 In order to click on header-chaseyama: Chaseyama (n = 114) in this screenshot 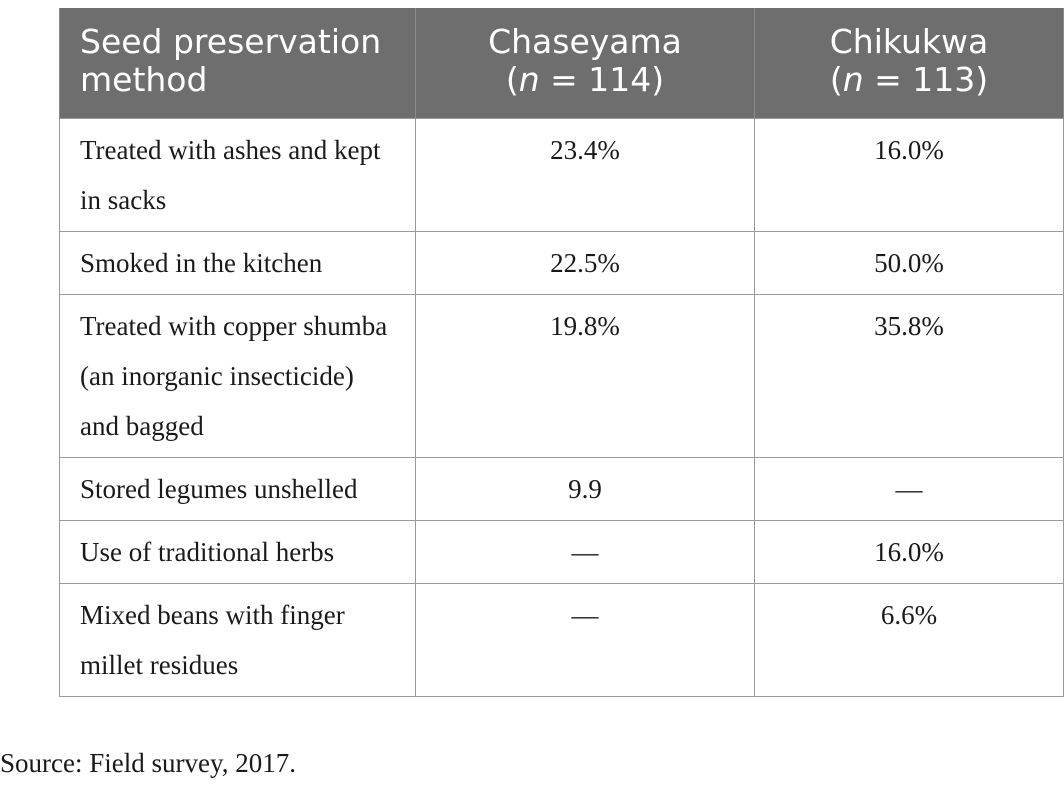, I will do `click(585, 63)`.